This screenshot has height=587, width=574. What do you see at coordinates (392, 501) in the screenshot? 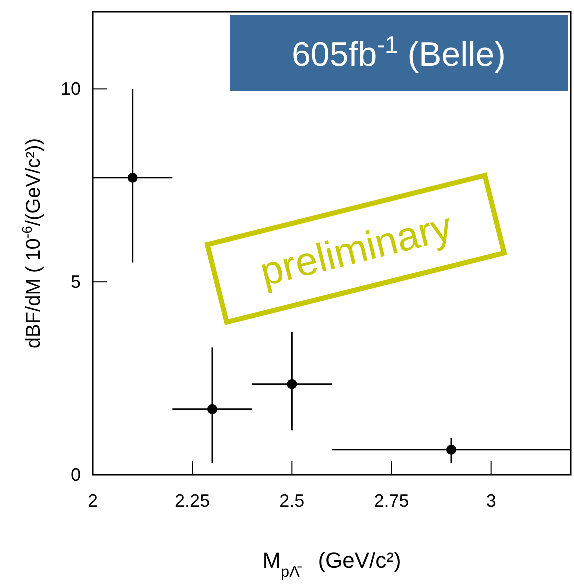
I see `x-tick-label: 2.75` at bounding box center [392, 501].